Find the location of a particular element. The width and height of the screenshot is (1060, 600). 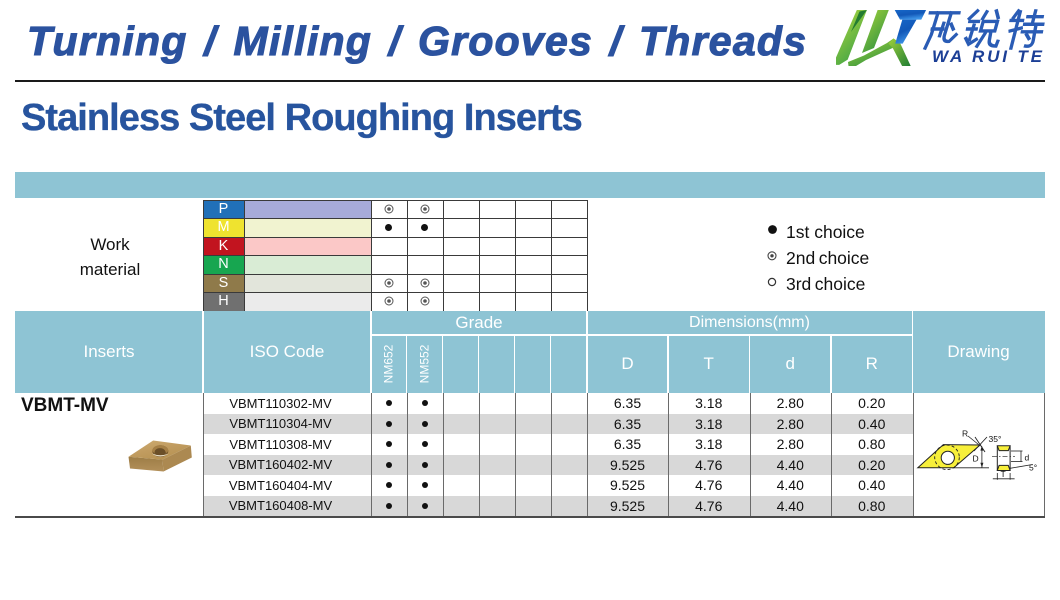

svg-text: R is located at coordinates (965, 434).